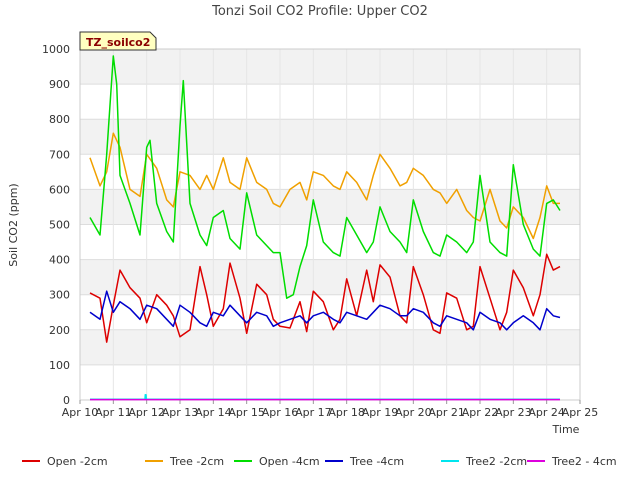  What do you see at coordinates (59, 330) in the screenshot?
I see `y-tick-label: 200` at bounding box center [59, 330].